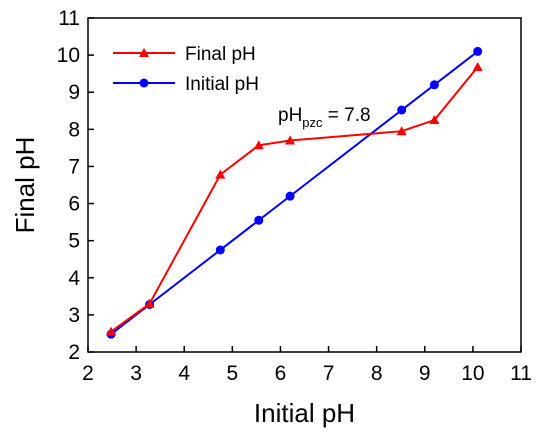  What do you see at coordinates (222, 84) in the screenshot?
I see `legend-label: Initial pH` at bounding box center [222, 84].